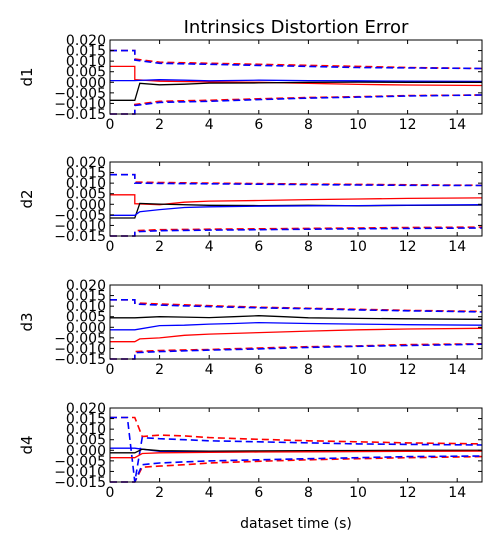  What do you see at coordinates (86, 62) in the screenshot?
I see `y-tick-label-d1-5: 0.010` at bounding box center [86, 62].